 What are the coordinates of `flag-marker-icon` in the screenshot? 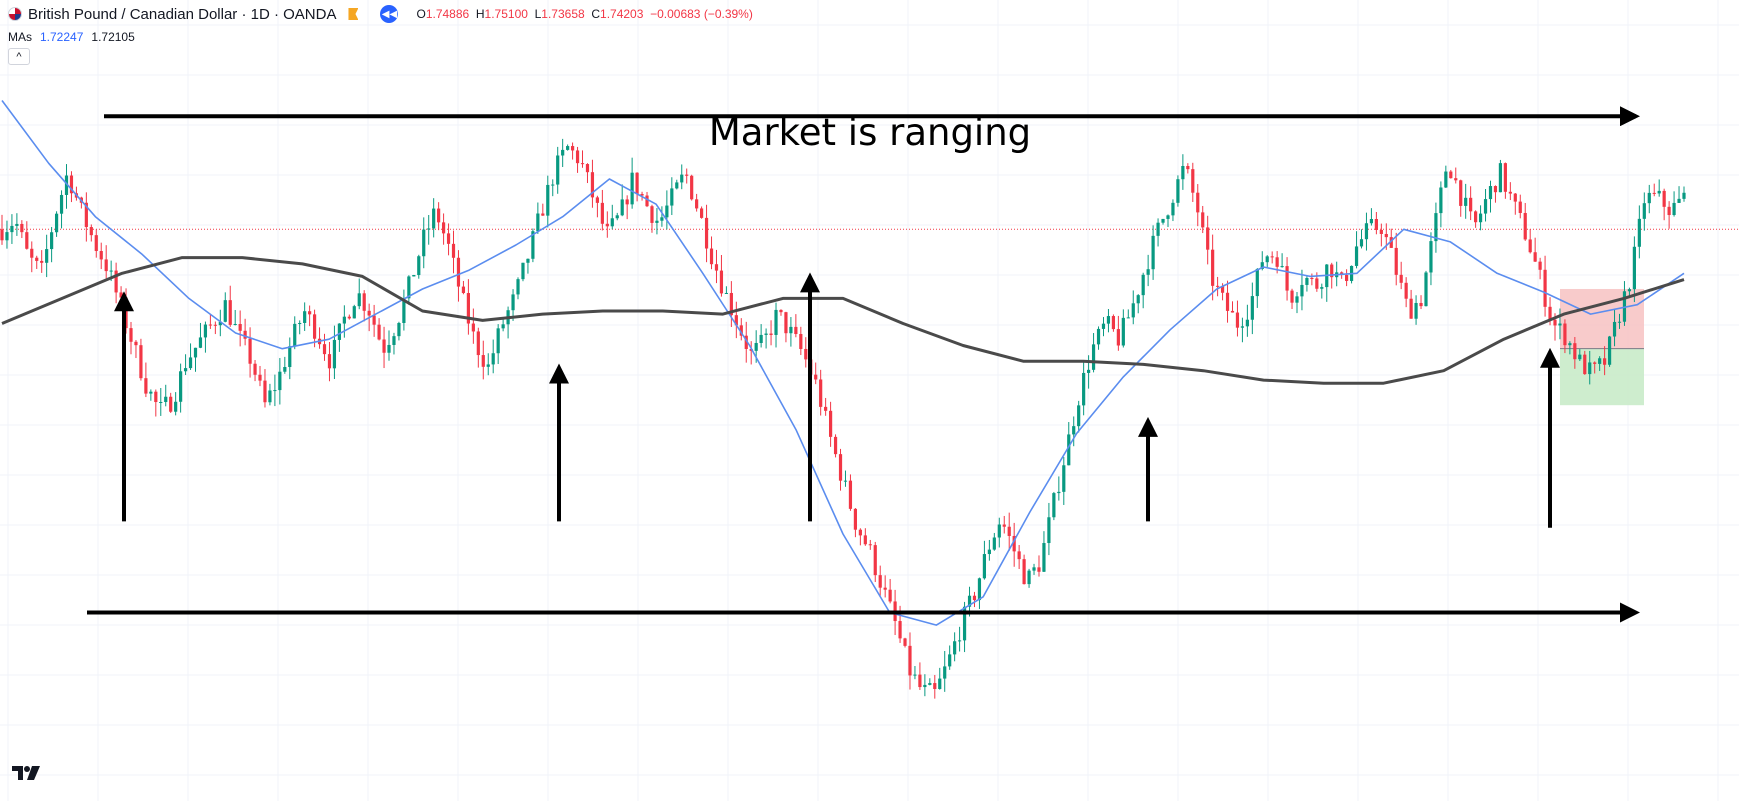 It's located at (353, 14).